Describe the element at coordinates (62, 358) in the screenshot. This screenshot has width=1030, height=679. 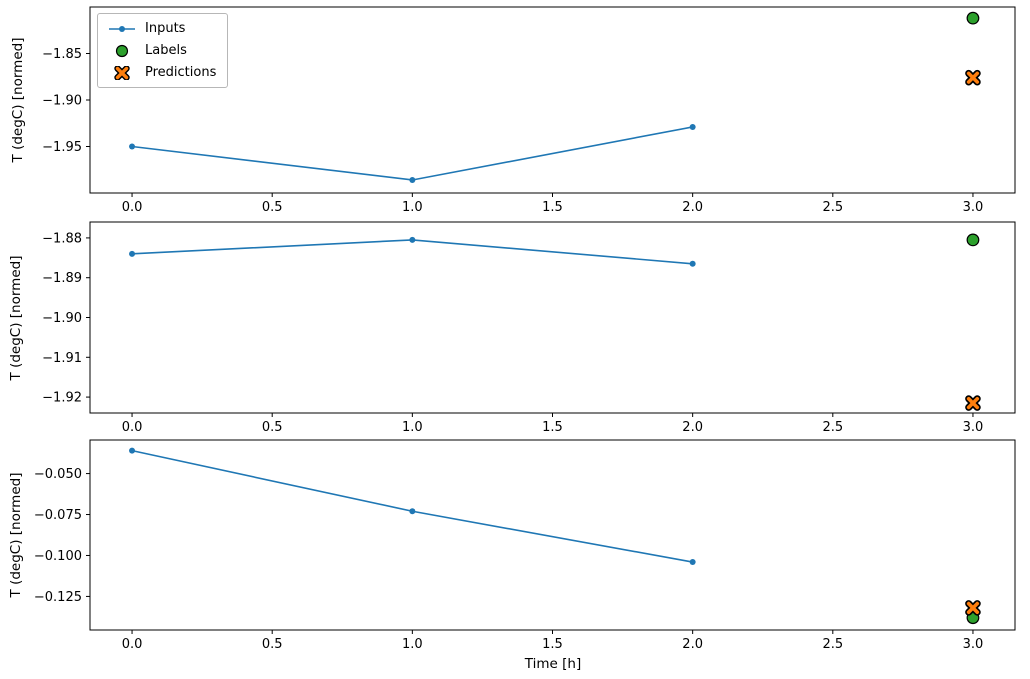
I see `y-tick-label: −1.91` at that location.